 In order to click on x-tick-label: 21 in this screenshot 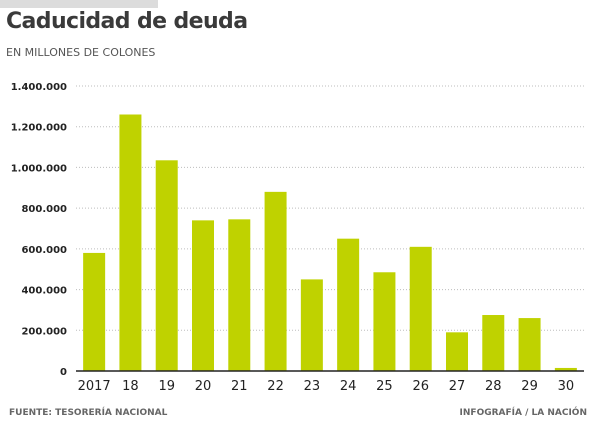, I will do `click(239, 386)`.